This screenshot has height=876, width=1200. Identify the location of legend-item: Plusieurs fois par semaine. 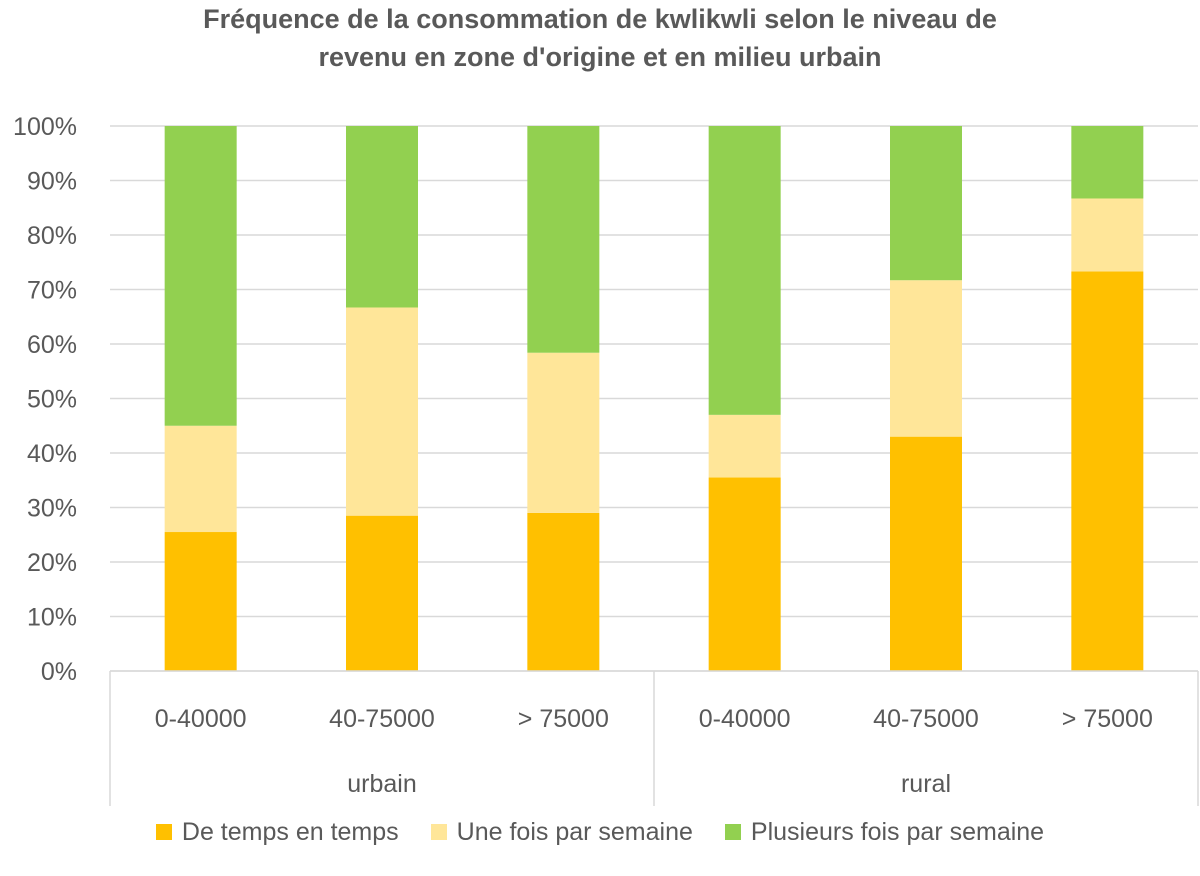
(884, 832).